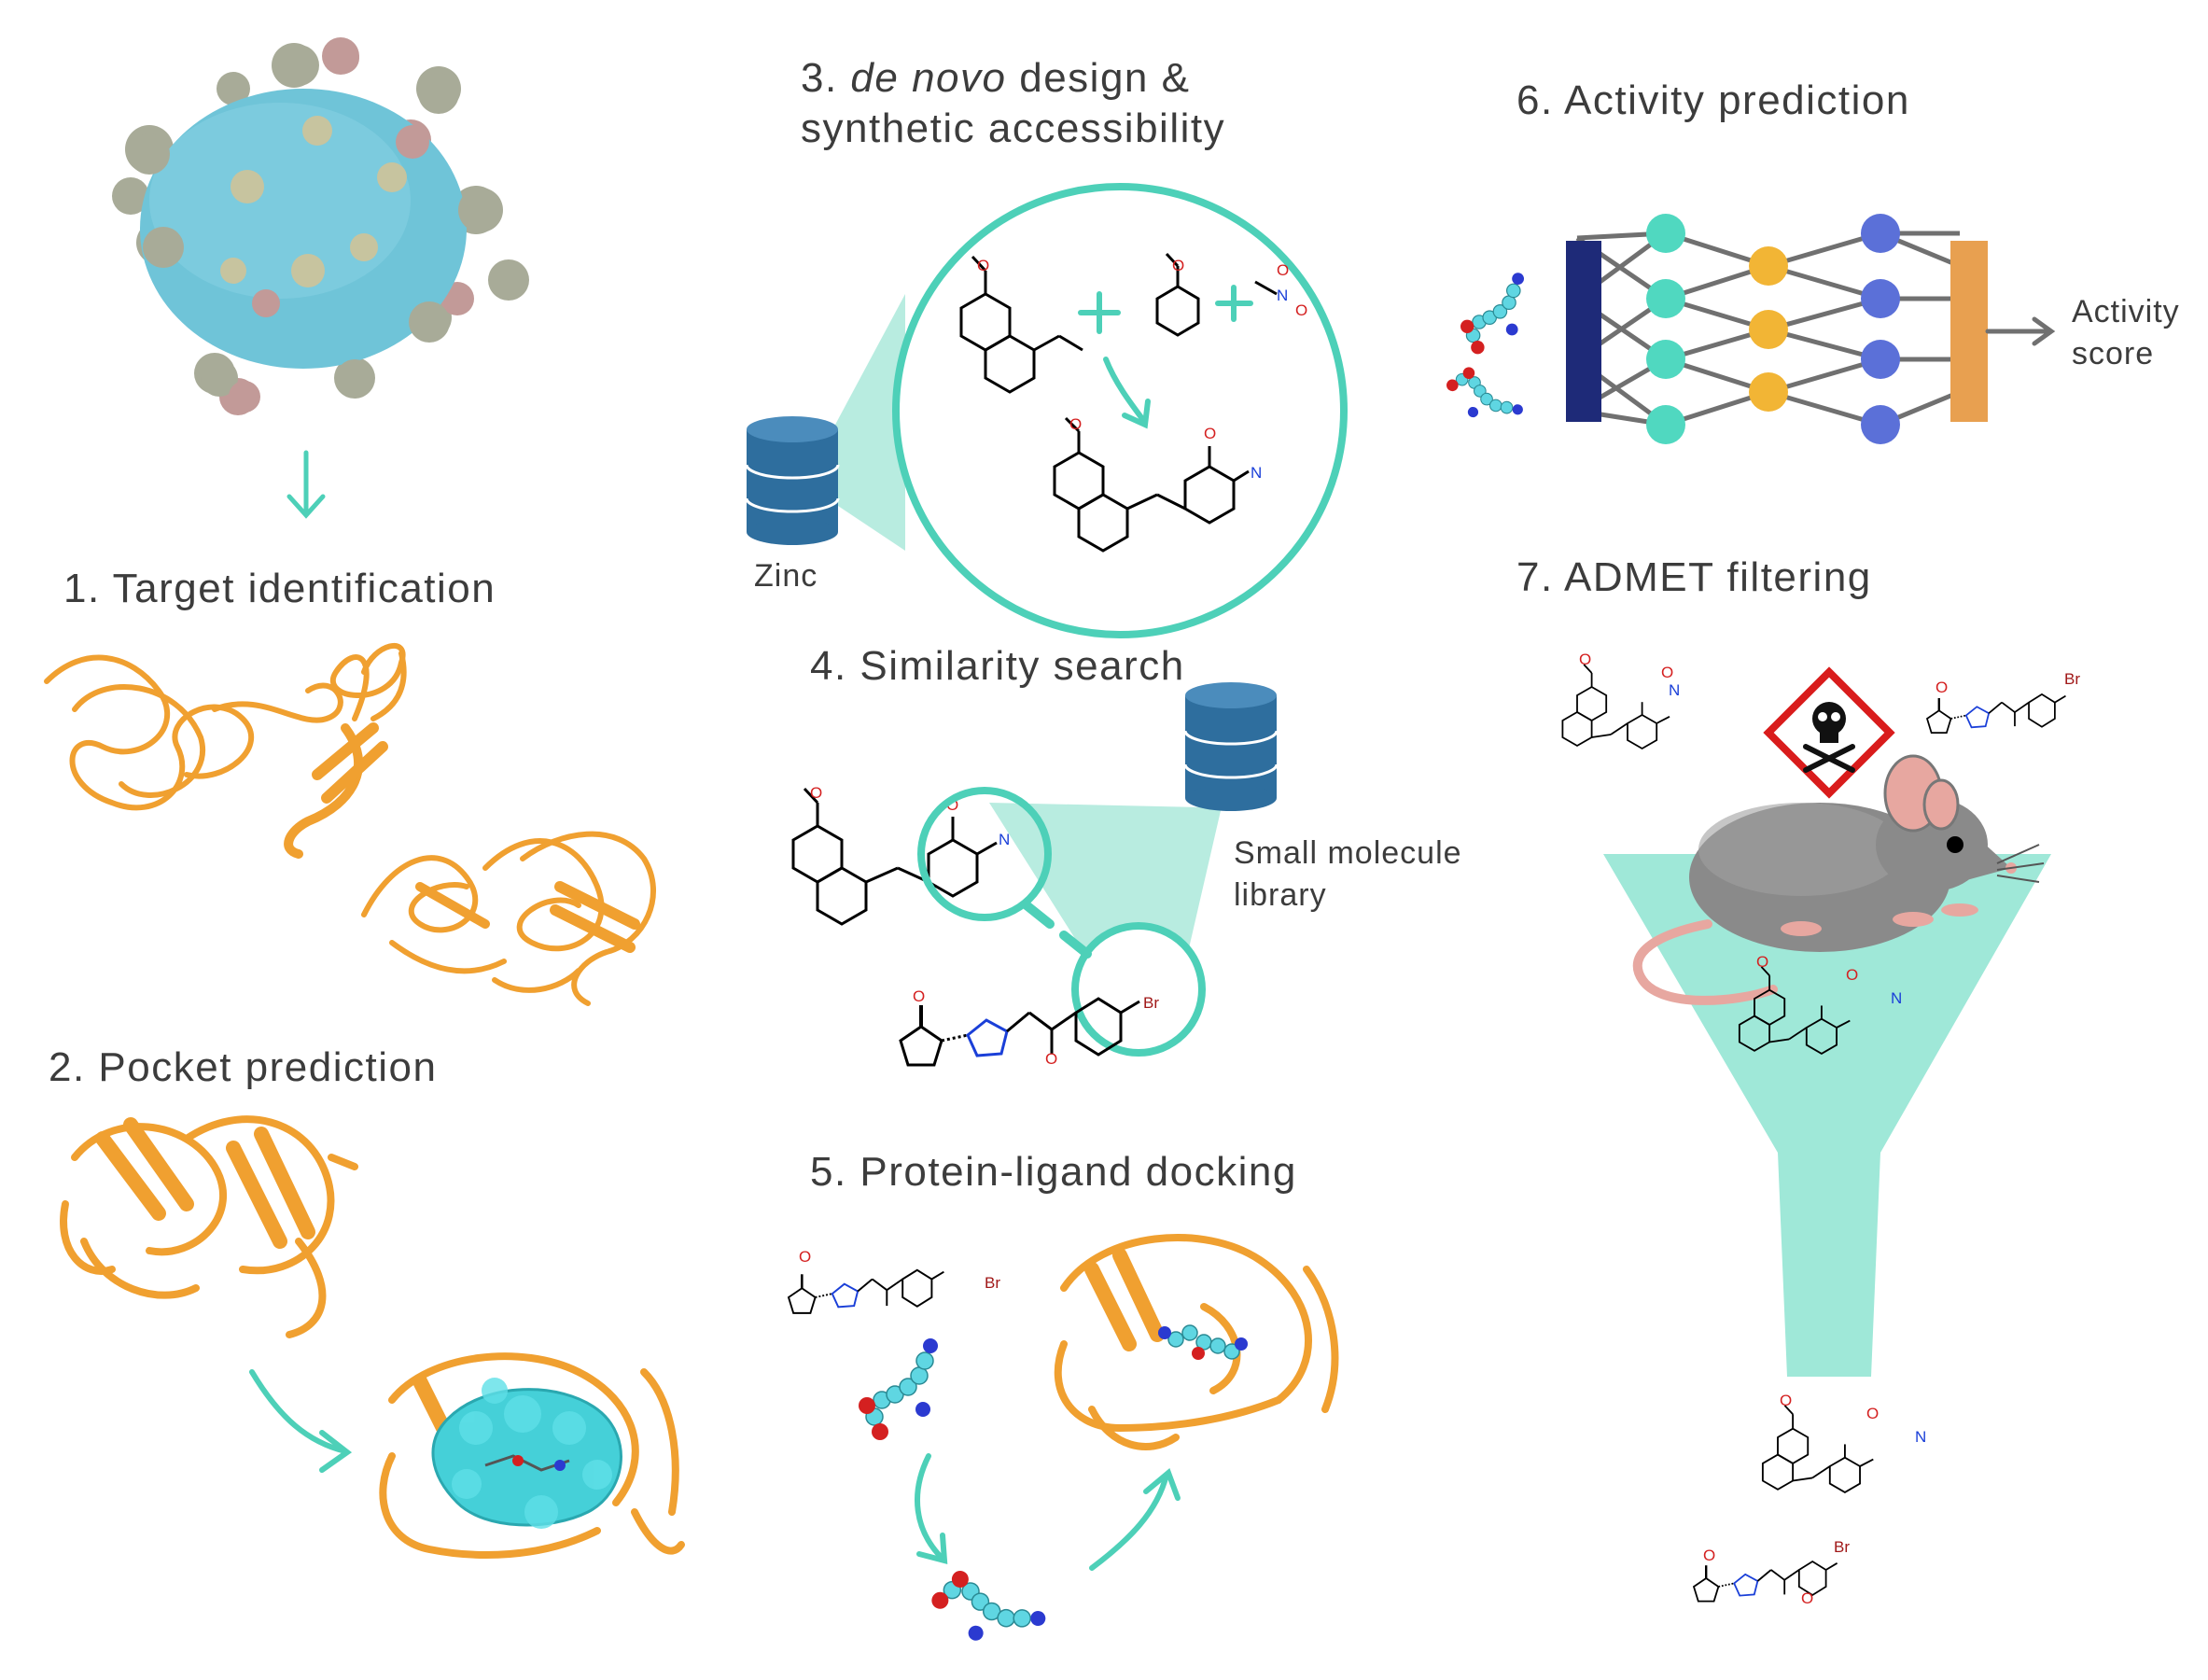 Image resolution: width=2208 pixels, height=1680 pixels. I want to click on atom-o-12: O, so click(1585, 659).